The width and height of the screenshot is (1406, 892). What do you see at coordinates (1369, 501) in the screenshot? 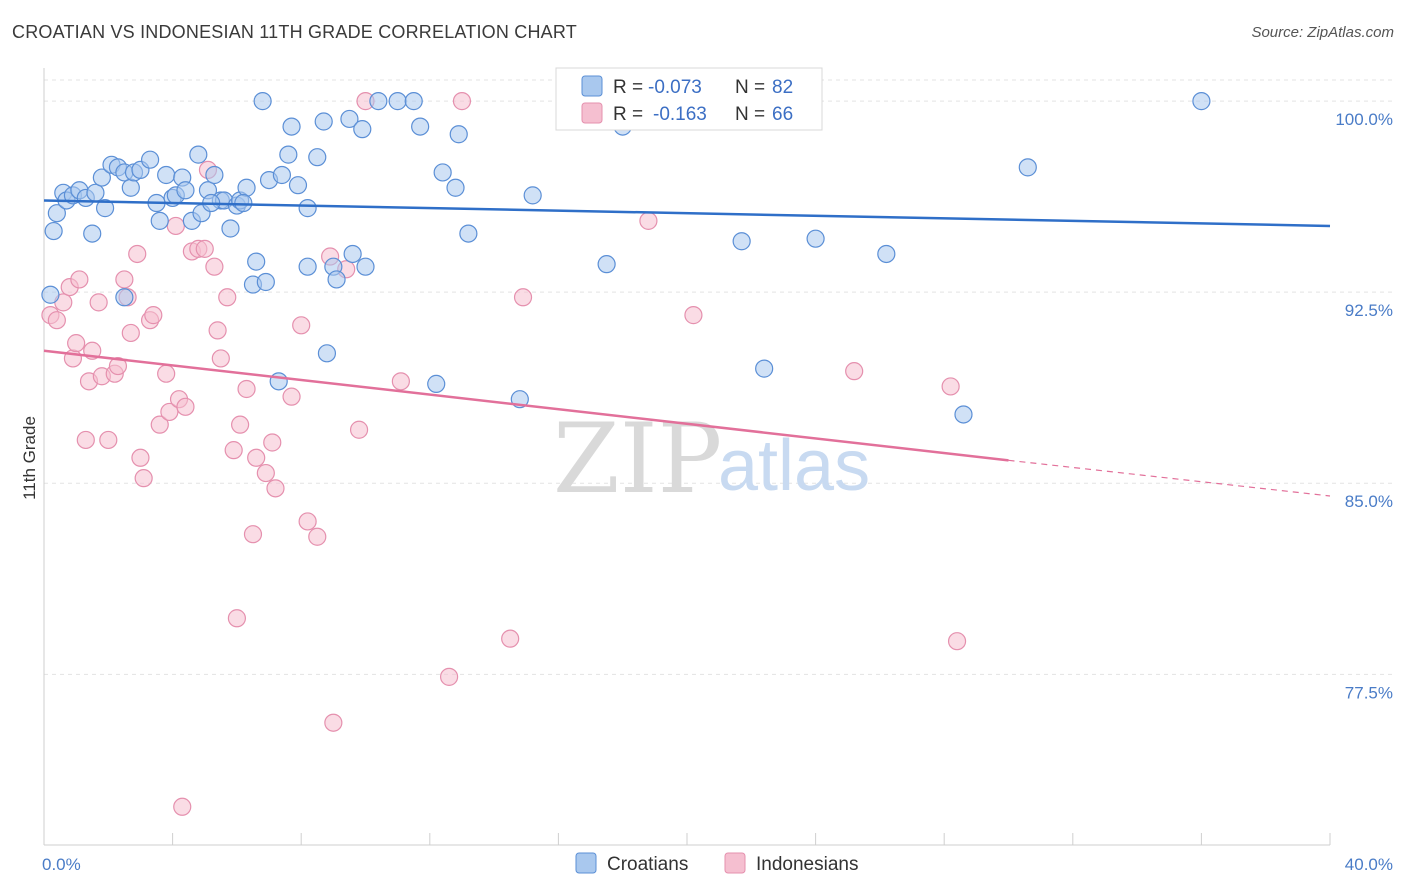
I see `y-tick-label: 85.0%` at bounding box center [1369, 501].